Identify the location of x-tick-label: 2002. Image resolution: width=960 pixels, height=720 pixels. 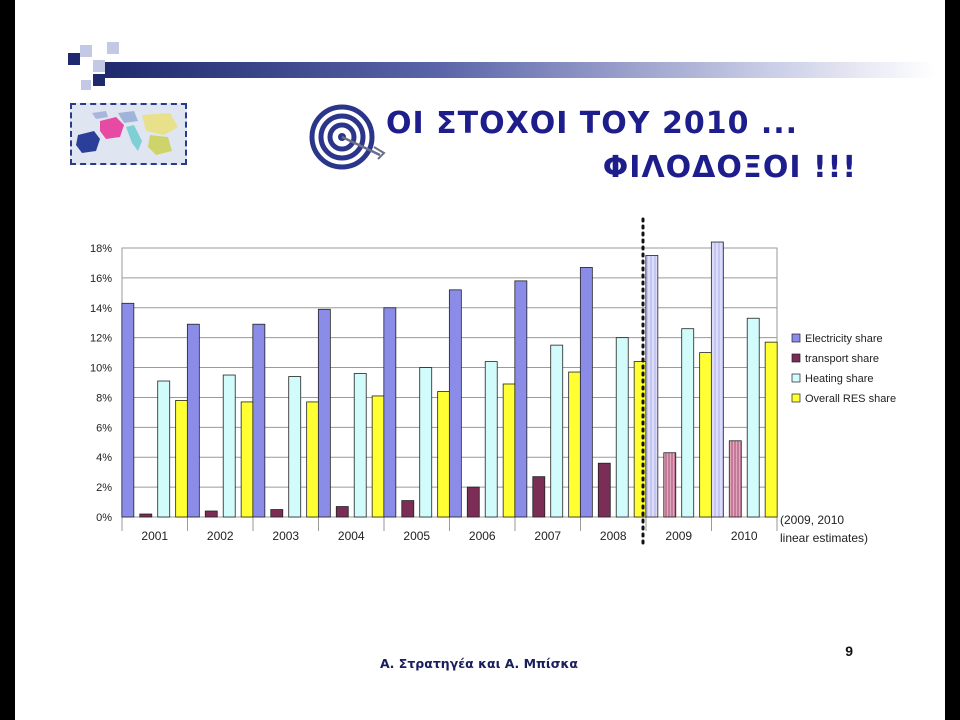
(220, 536).